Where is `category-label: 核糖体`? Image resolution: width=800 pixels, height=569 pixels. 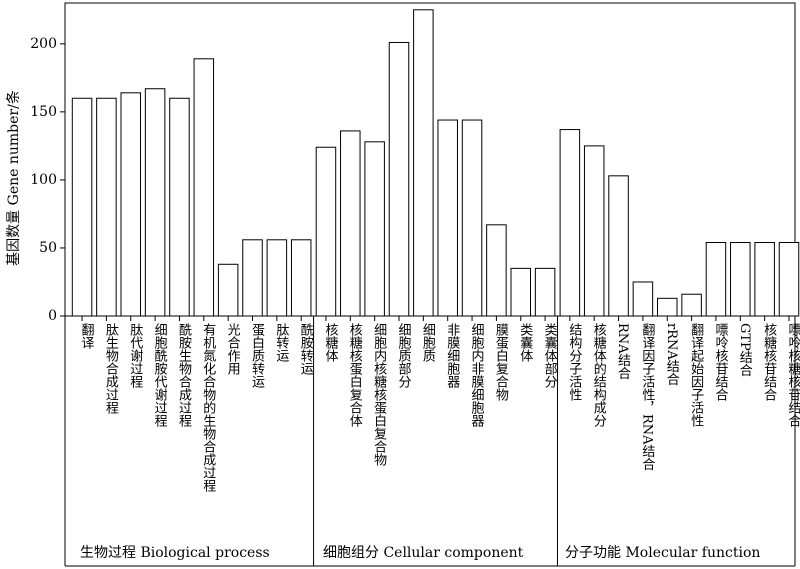
category-label: 核糖体 is located at coordinates (330, 342).